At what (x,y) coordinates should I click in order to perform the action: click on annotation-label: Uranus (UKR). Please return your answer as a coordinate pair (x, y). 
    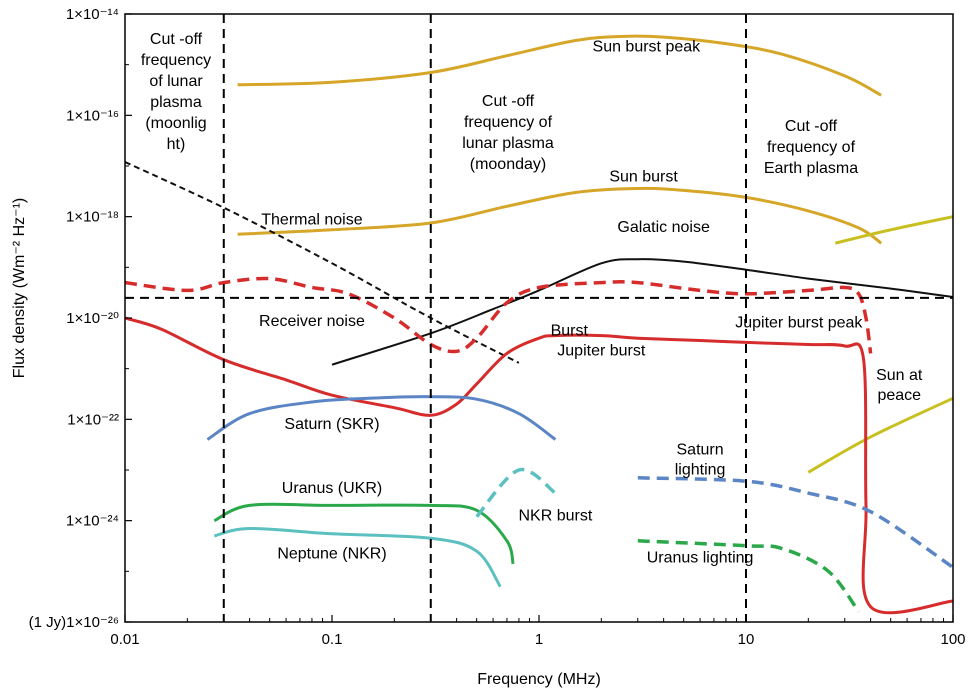
    Looking at the image, I should click on (332, 488).